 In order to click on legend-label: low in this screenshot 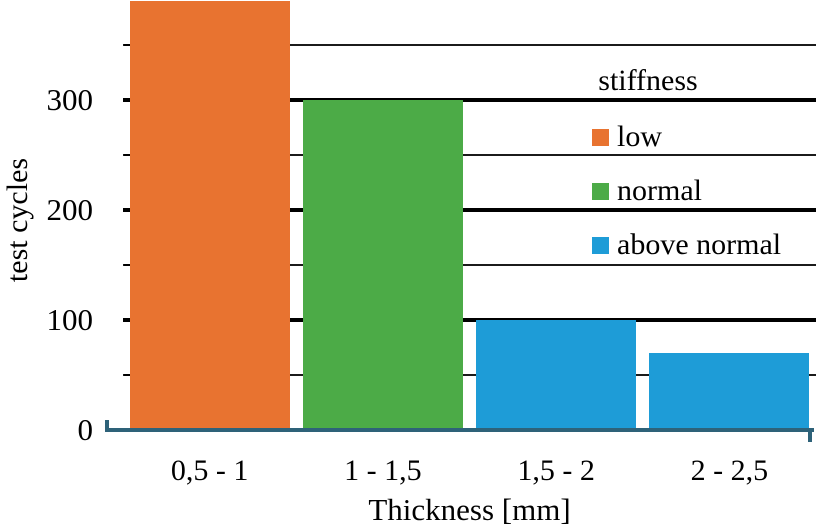, I will do `click(639, 136)`.